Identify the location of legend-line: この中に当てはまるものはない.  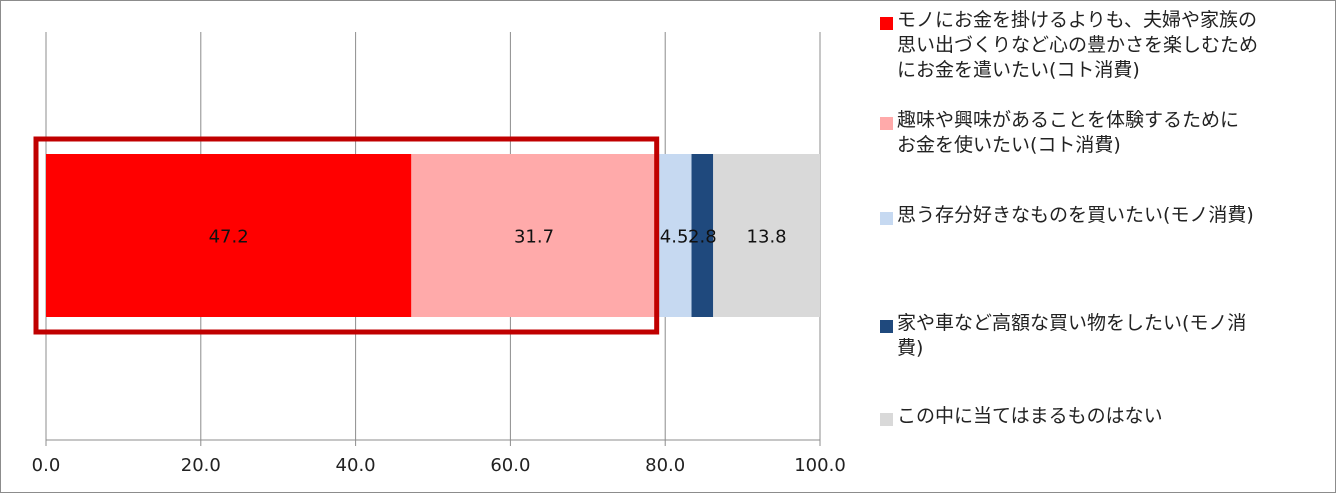
(1030, 416).